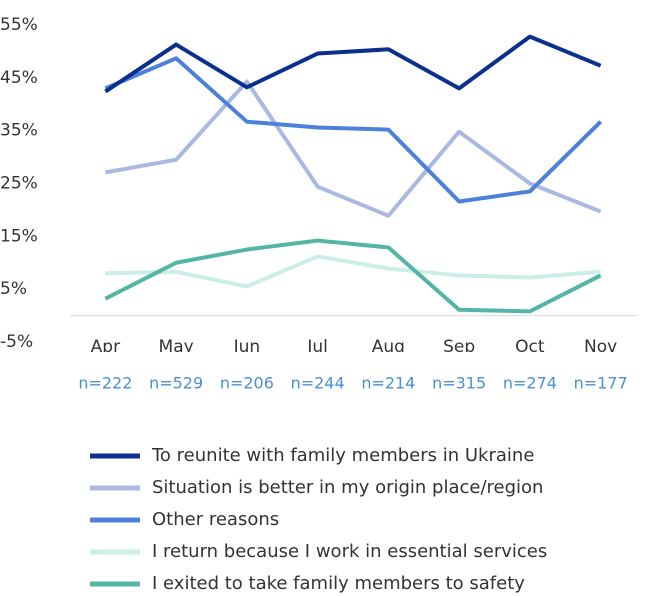  What do you see at coordinates (318, 383) in the screenshot?
I see `sample-size: n=244` at bounding box center [318, 383].